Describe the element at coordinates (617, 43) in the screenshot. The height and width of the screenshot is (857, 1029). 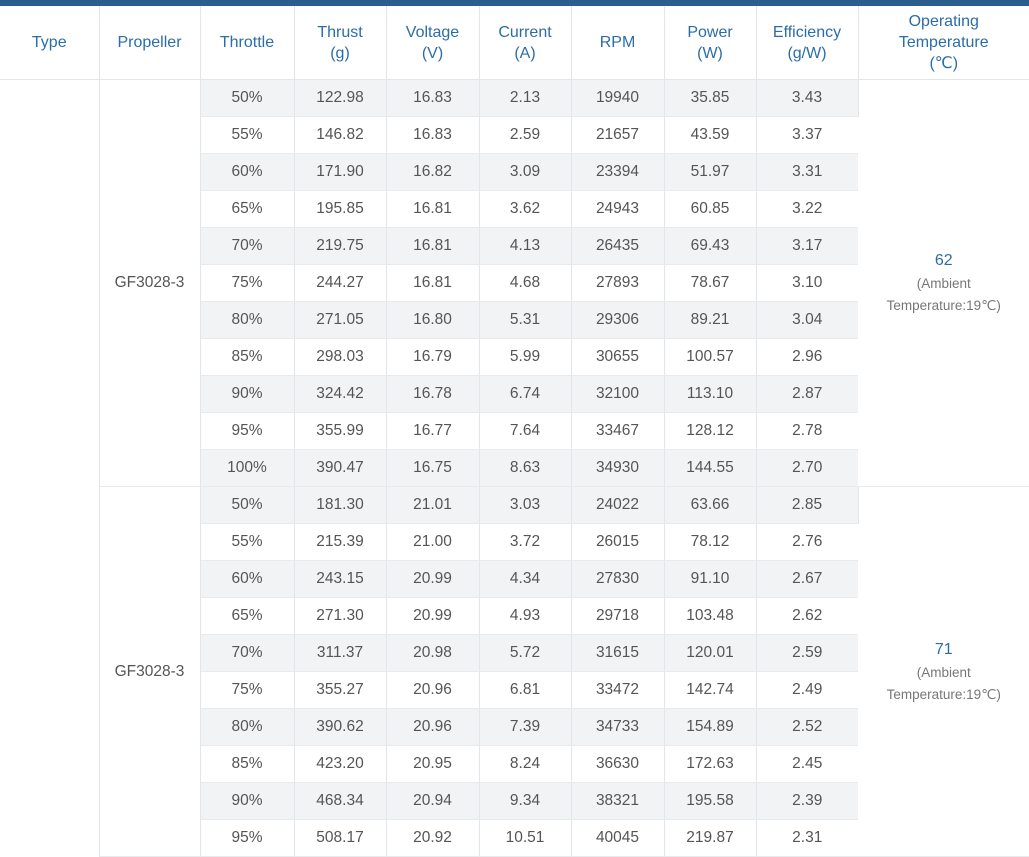
I see `header-rpm: RPM` at that location.